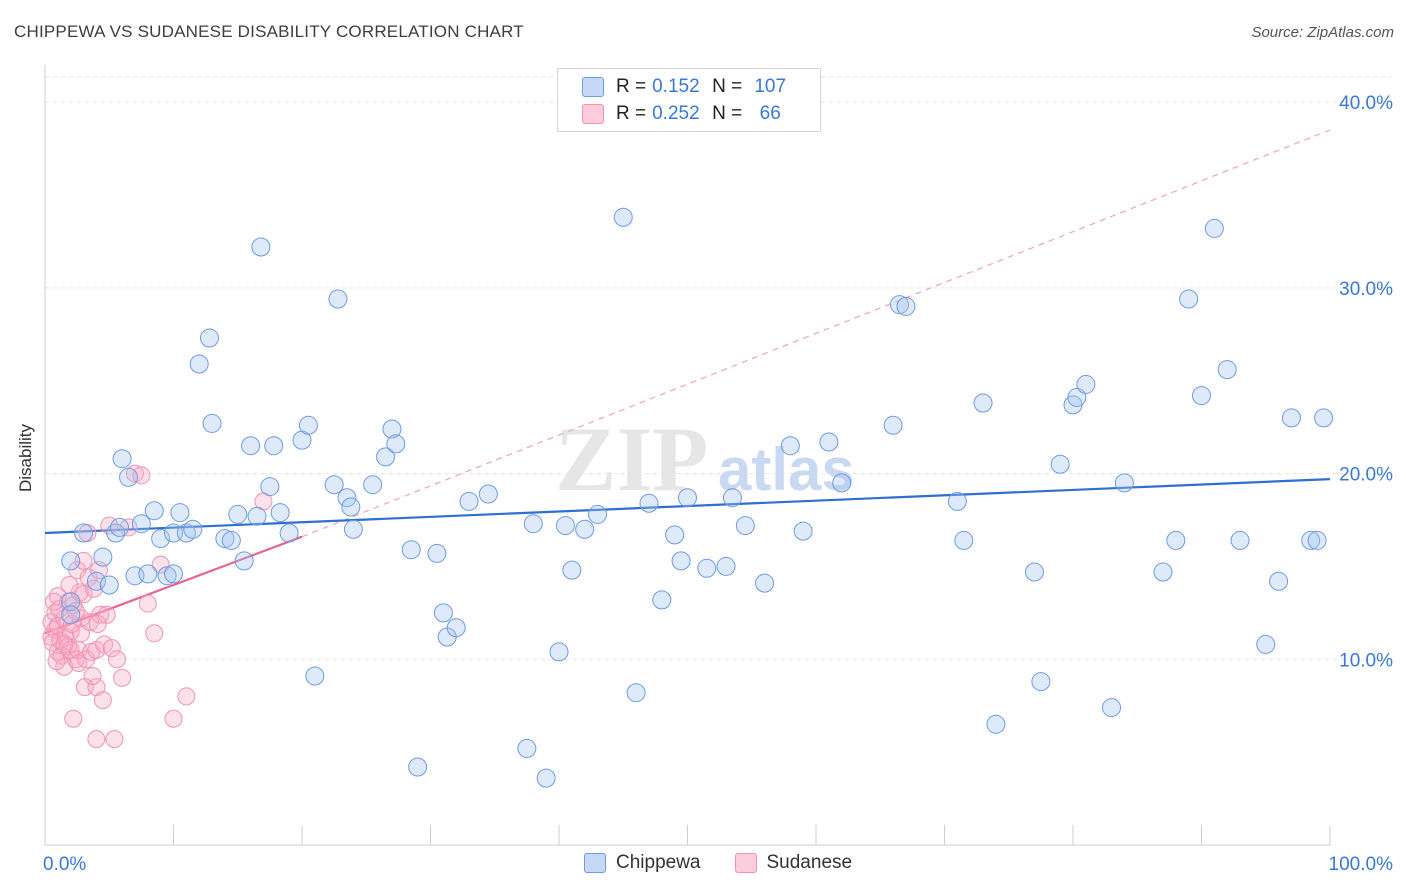 The image size is (1406, 892). What do you see at coordinates (786, 469) in the screenshot?
I see `watermark-atlas: atlas` at bounding box center [786, 469].